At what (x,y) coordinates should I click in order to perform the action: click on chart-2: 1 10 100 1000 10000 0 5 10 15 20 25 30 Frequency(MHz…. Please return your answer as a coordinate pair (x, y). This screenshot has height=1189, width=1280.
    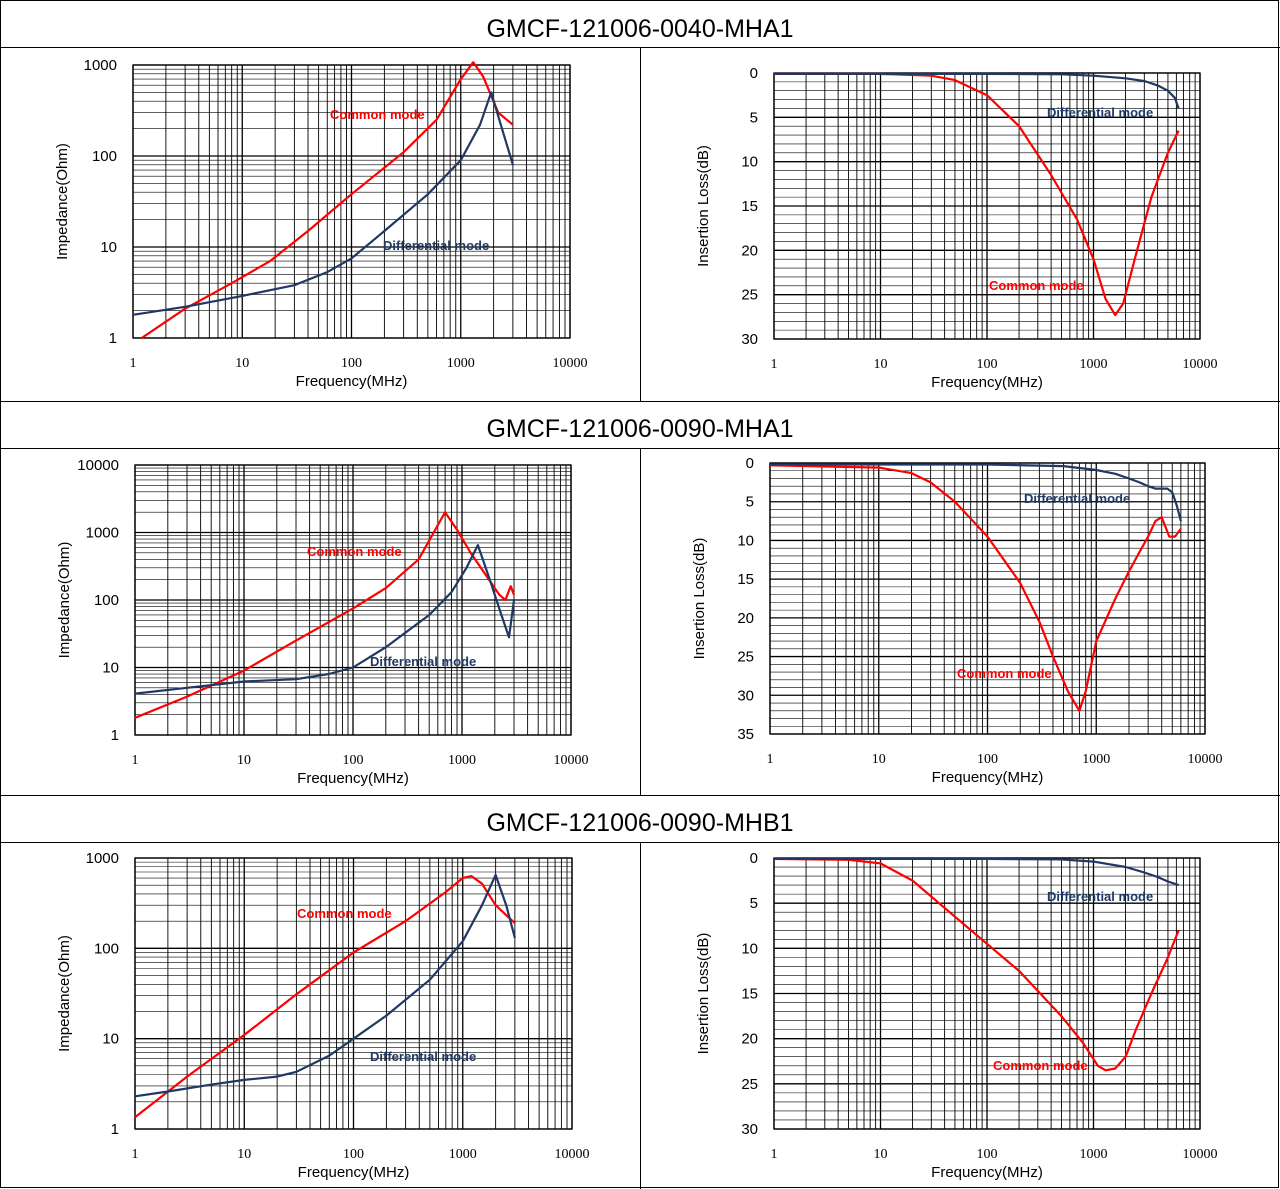
    Looking at the image, I should click on (956, 228).